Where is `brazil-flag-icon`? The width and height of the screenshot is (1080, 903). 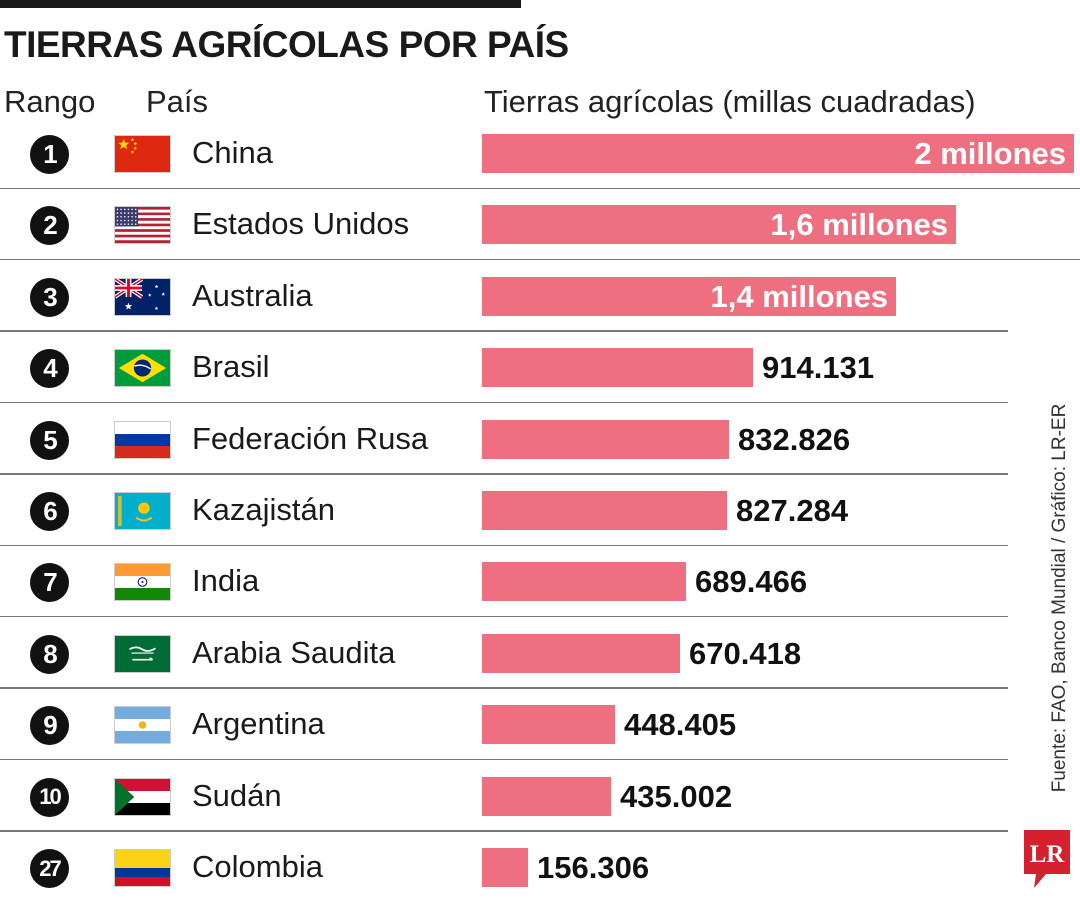
brazil-flag-icon is located at coordinates (142, 368).